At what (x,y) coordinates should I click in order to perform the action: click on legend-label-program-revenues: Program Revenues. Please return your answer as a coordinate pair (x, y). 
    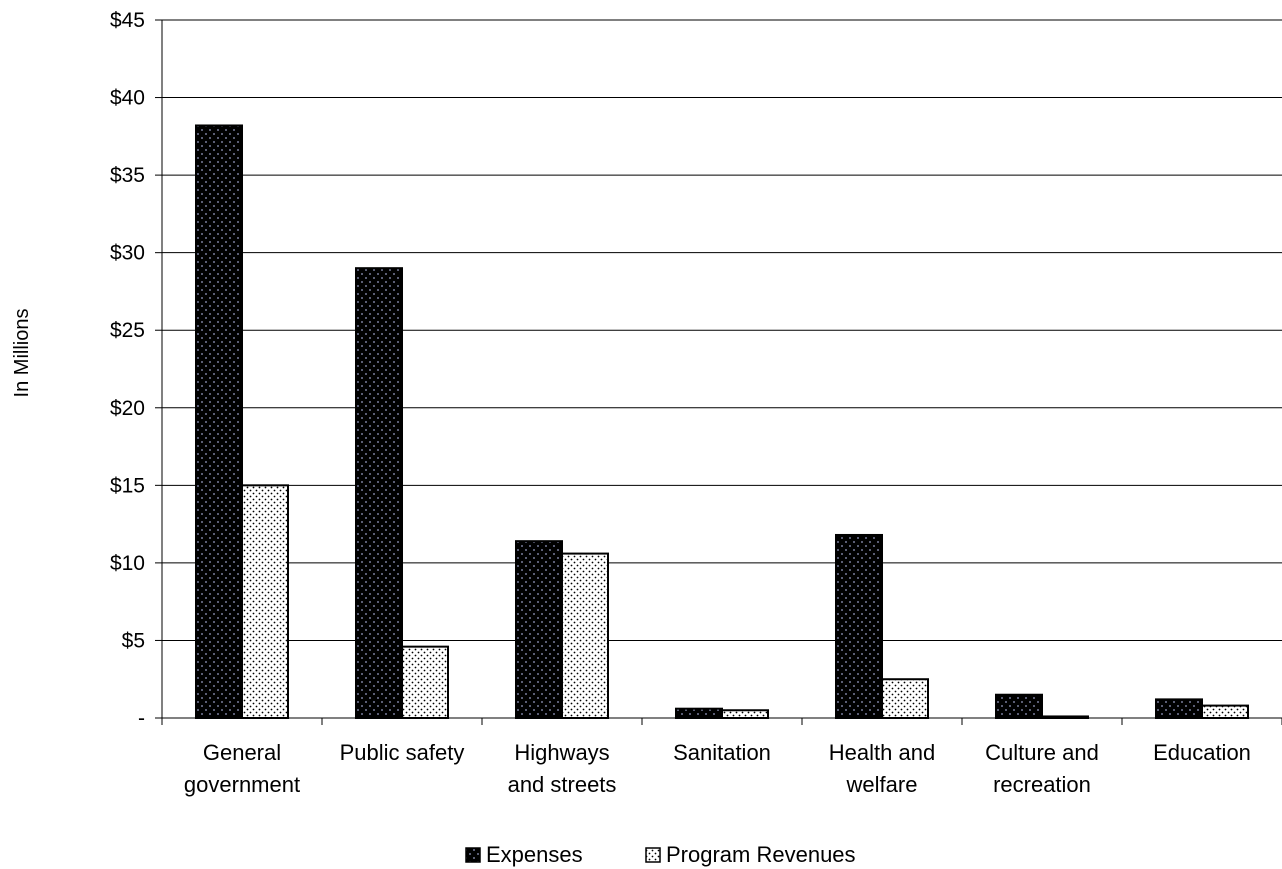
    Looking at the image, I should click on (761, 854).